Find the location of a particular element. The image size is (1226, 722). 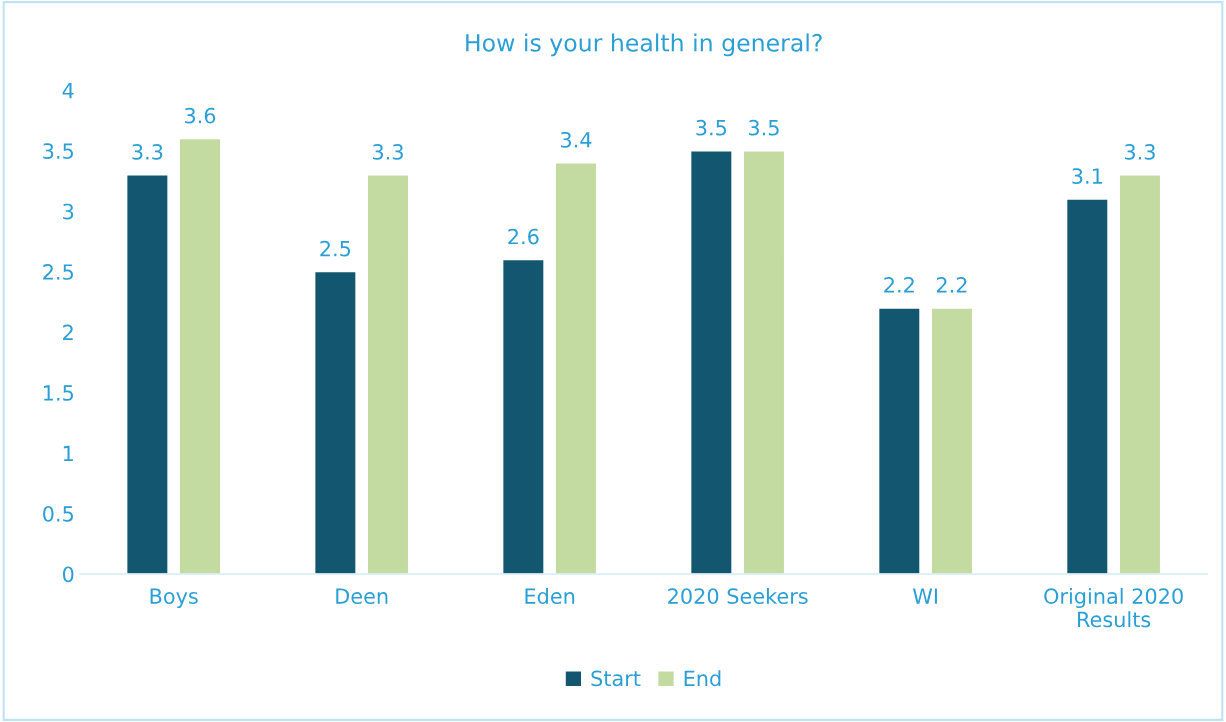

y-tick-label: 0.5 is located at coordinates (58, 513).